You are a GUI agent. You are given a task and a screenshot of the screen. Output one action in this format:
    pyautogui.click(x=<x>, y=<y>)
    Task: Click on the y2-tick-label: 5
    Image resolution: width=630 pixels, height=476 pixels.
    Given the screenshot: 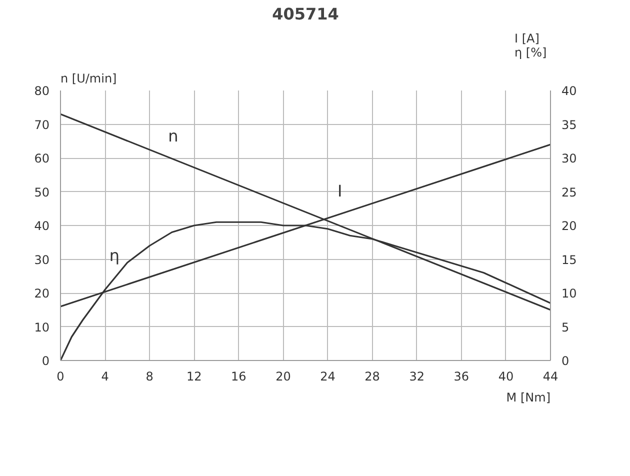 What is the action you would take?
    pyautogui.click(x=566, y=327)
    